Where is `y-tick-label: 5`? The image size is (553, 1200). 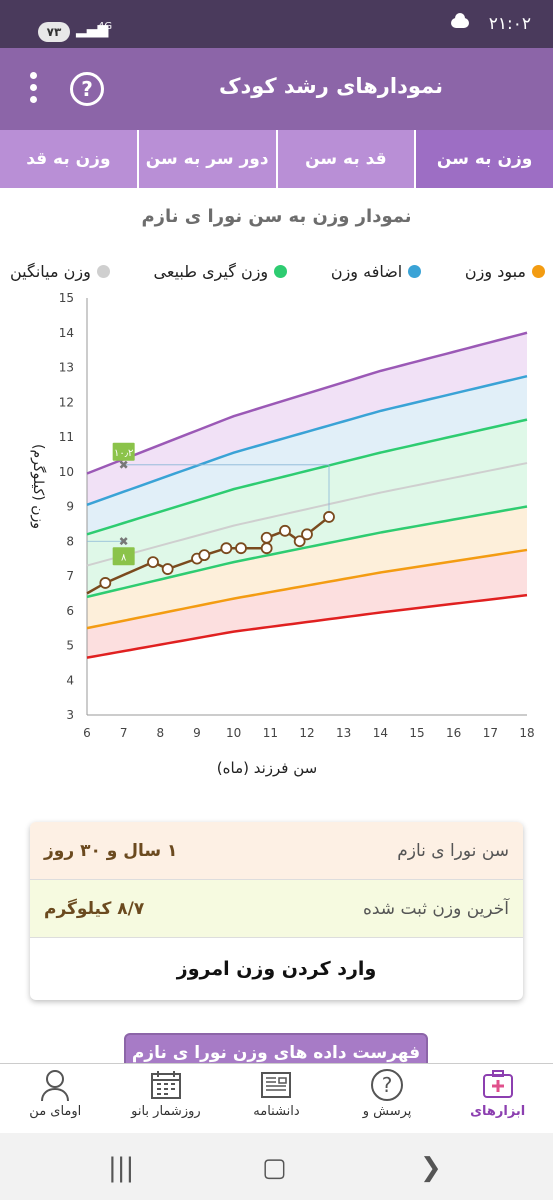 y-tick-label: 5 is located at coordinates (70, 646).